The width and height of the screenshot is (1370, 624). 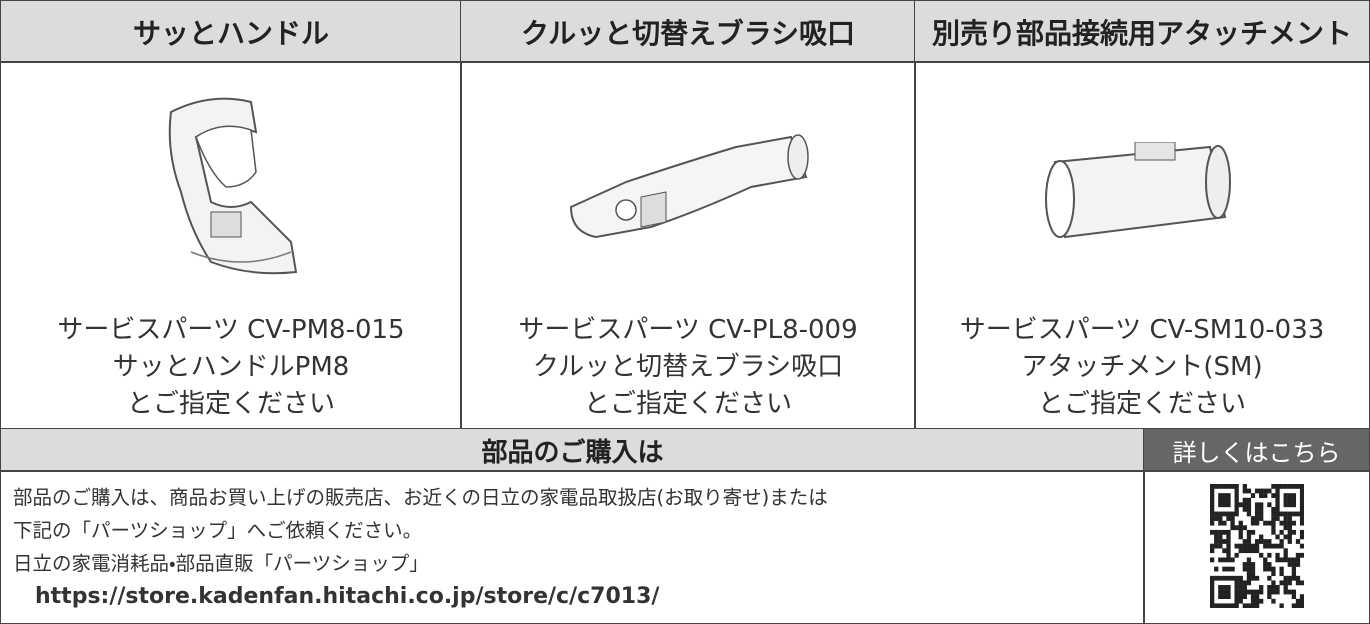 I want to click on qr-code, so click(x=1257, y=546).